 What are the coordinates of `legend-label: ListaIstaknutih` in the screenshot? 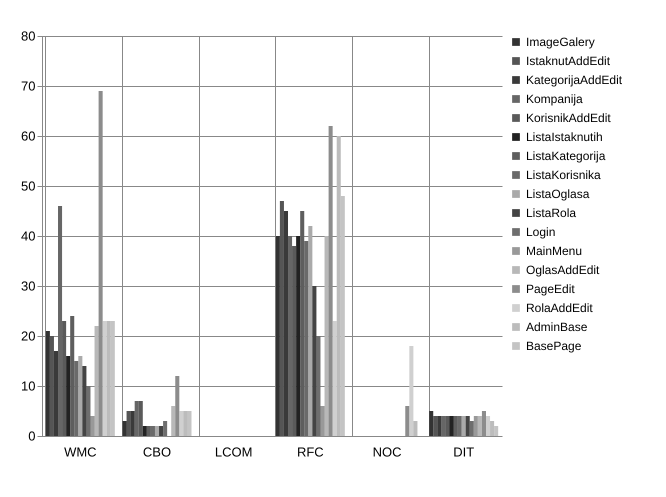 It's located at (564, 137).